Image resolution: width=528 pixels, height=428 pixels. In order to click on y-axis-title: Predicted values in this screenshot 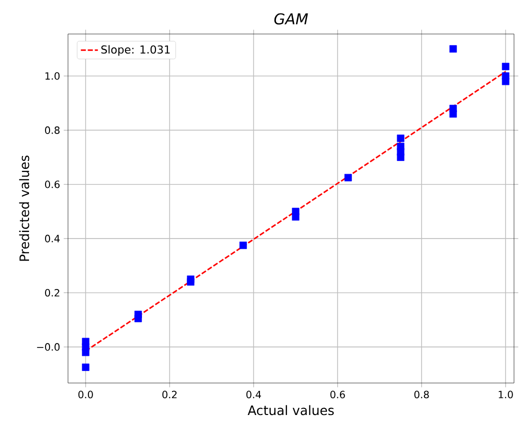, I will do `click(24, 208)`.